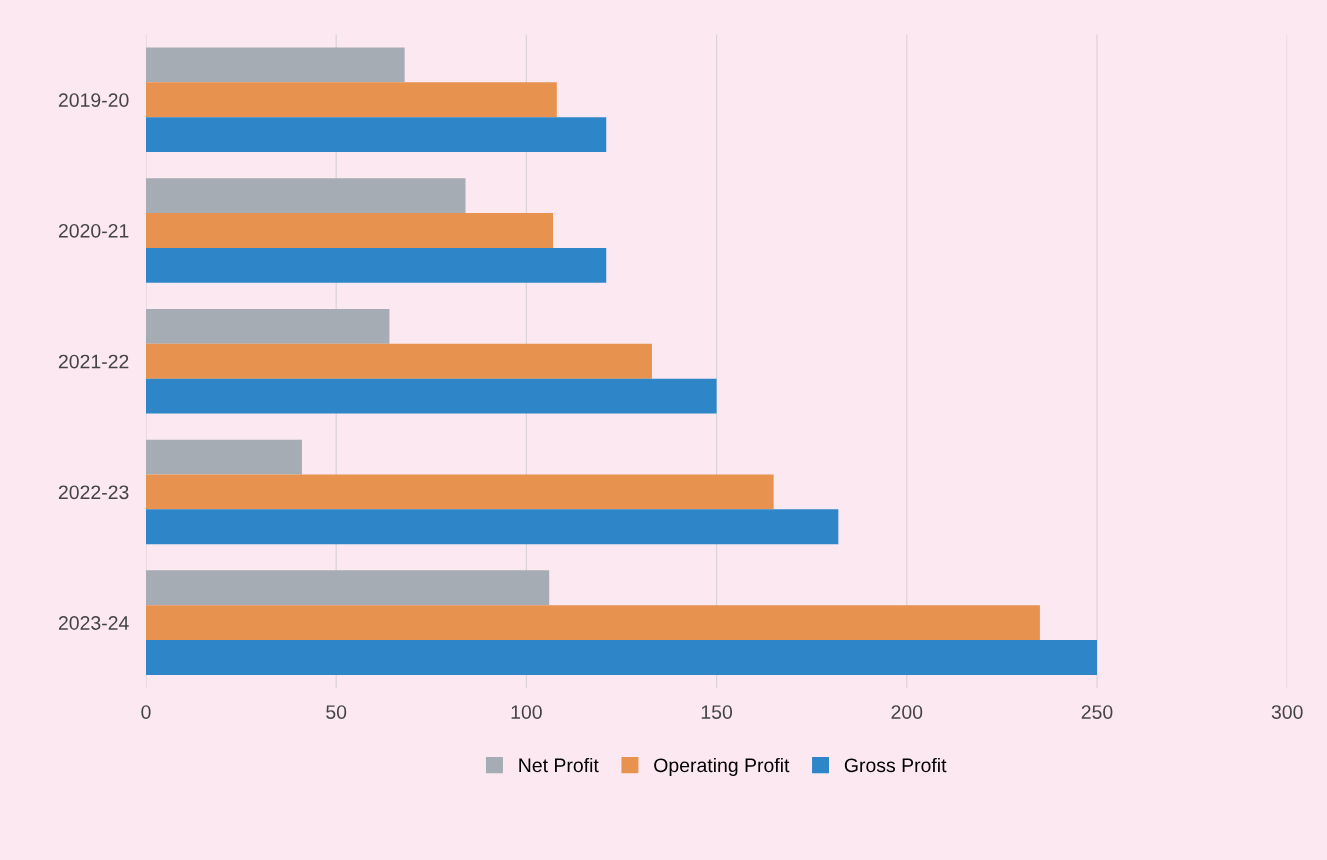 The image size is (1327, 860). What do you see at coordinates (93, 361) in the screenshot?
I see `y-tick-label: 2021-22` at bounding box center [93, 361].